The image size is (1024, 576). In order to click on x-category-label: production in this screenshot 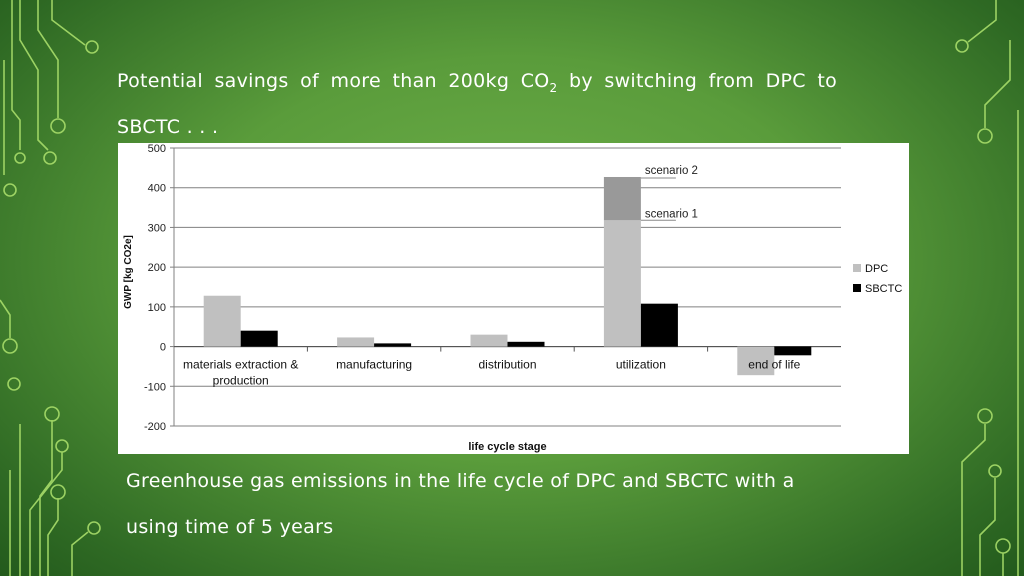, I will do `click(241, 381)`.